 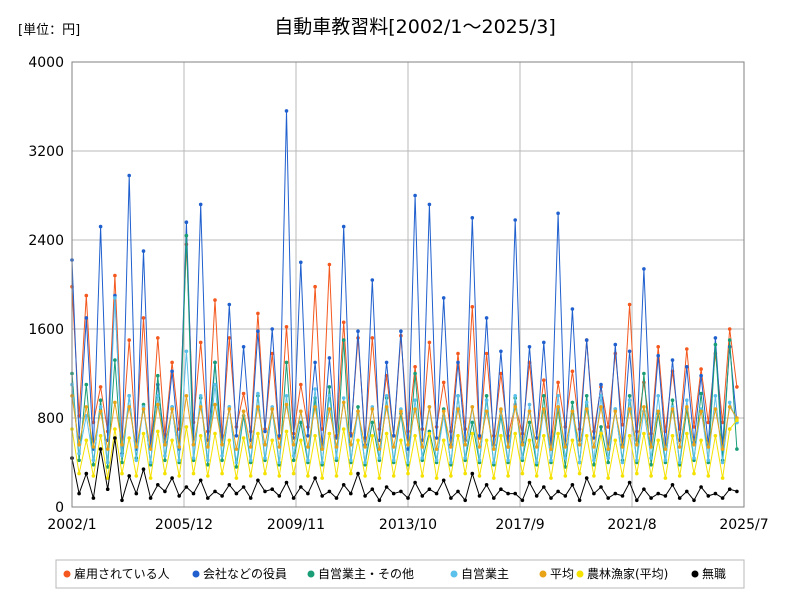 I want to click on legend: 雇用されている人 会社などの役員 自営業主・その他 自営業主 平均 農林漁家(平均) 無職, so click(x=400, y=574).